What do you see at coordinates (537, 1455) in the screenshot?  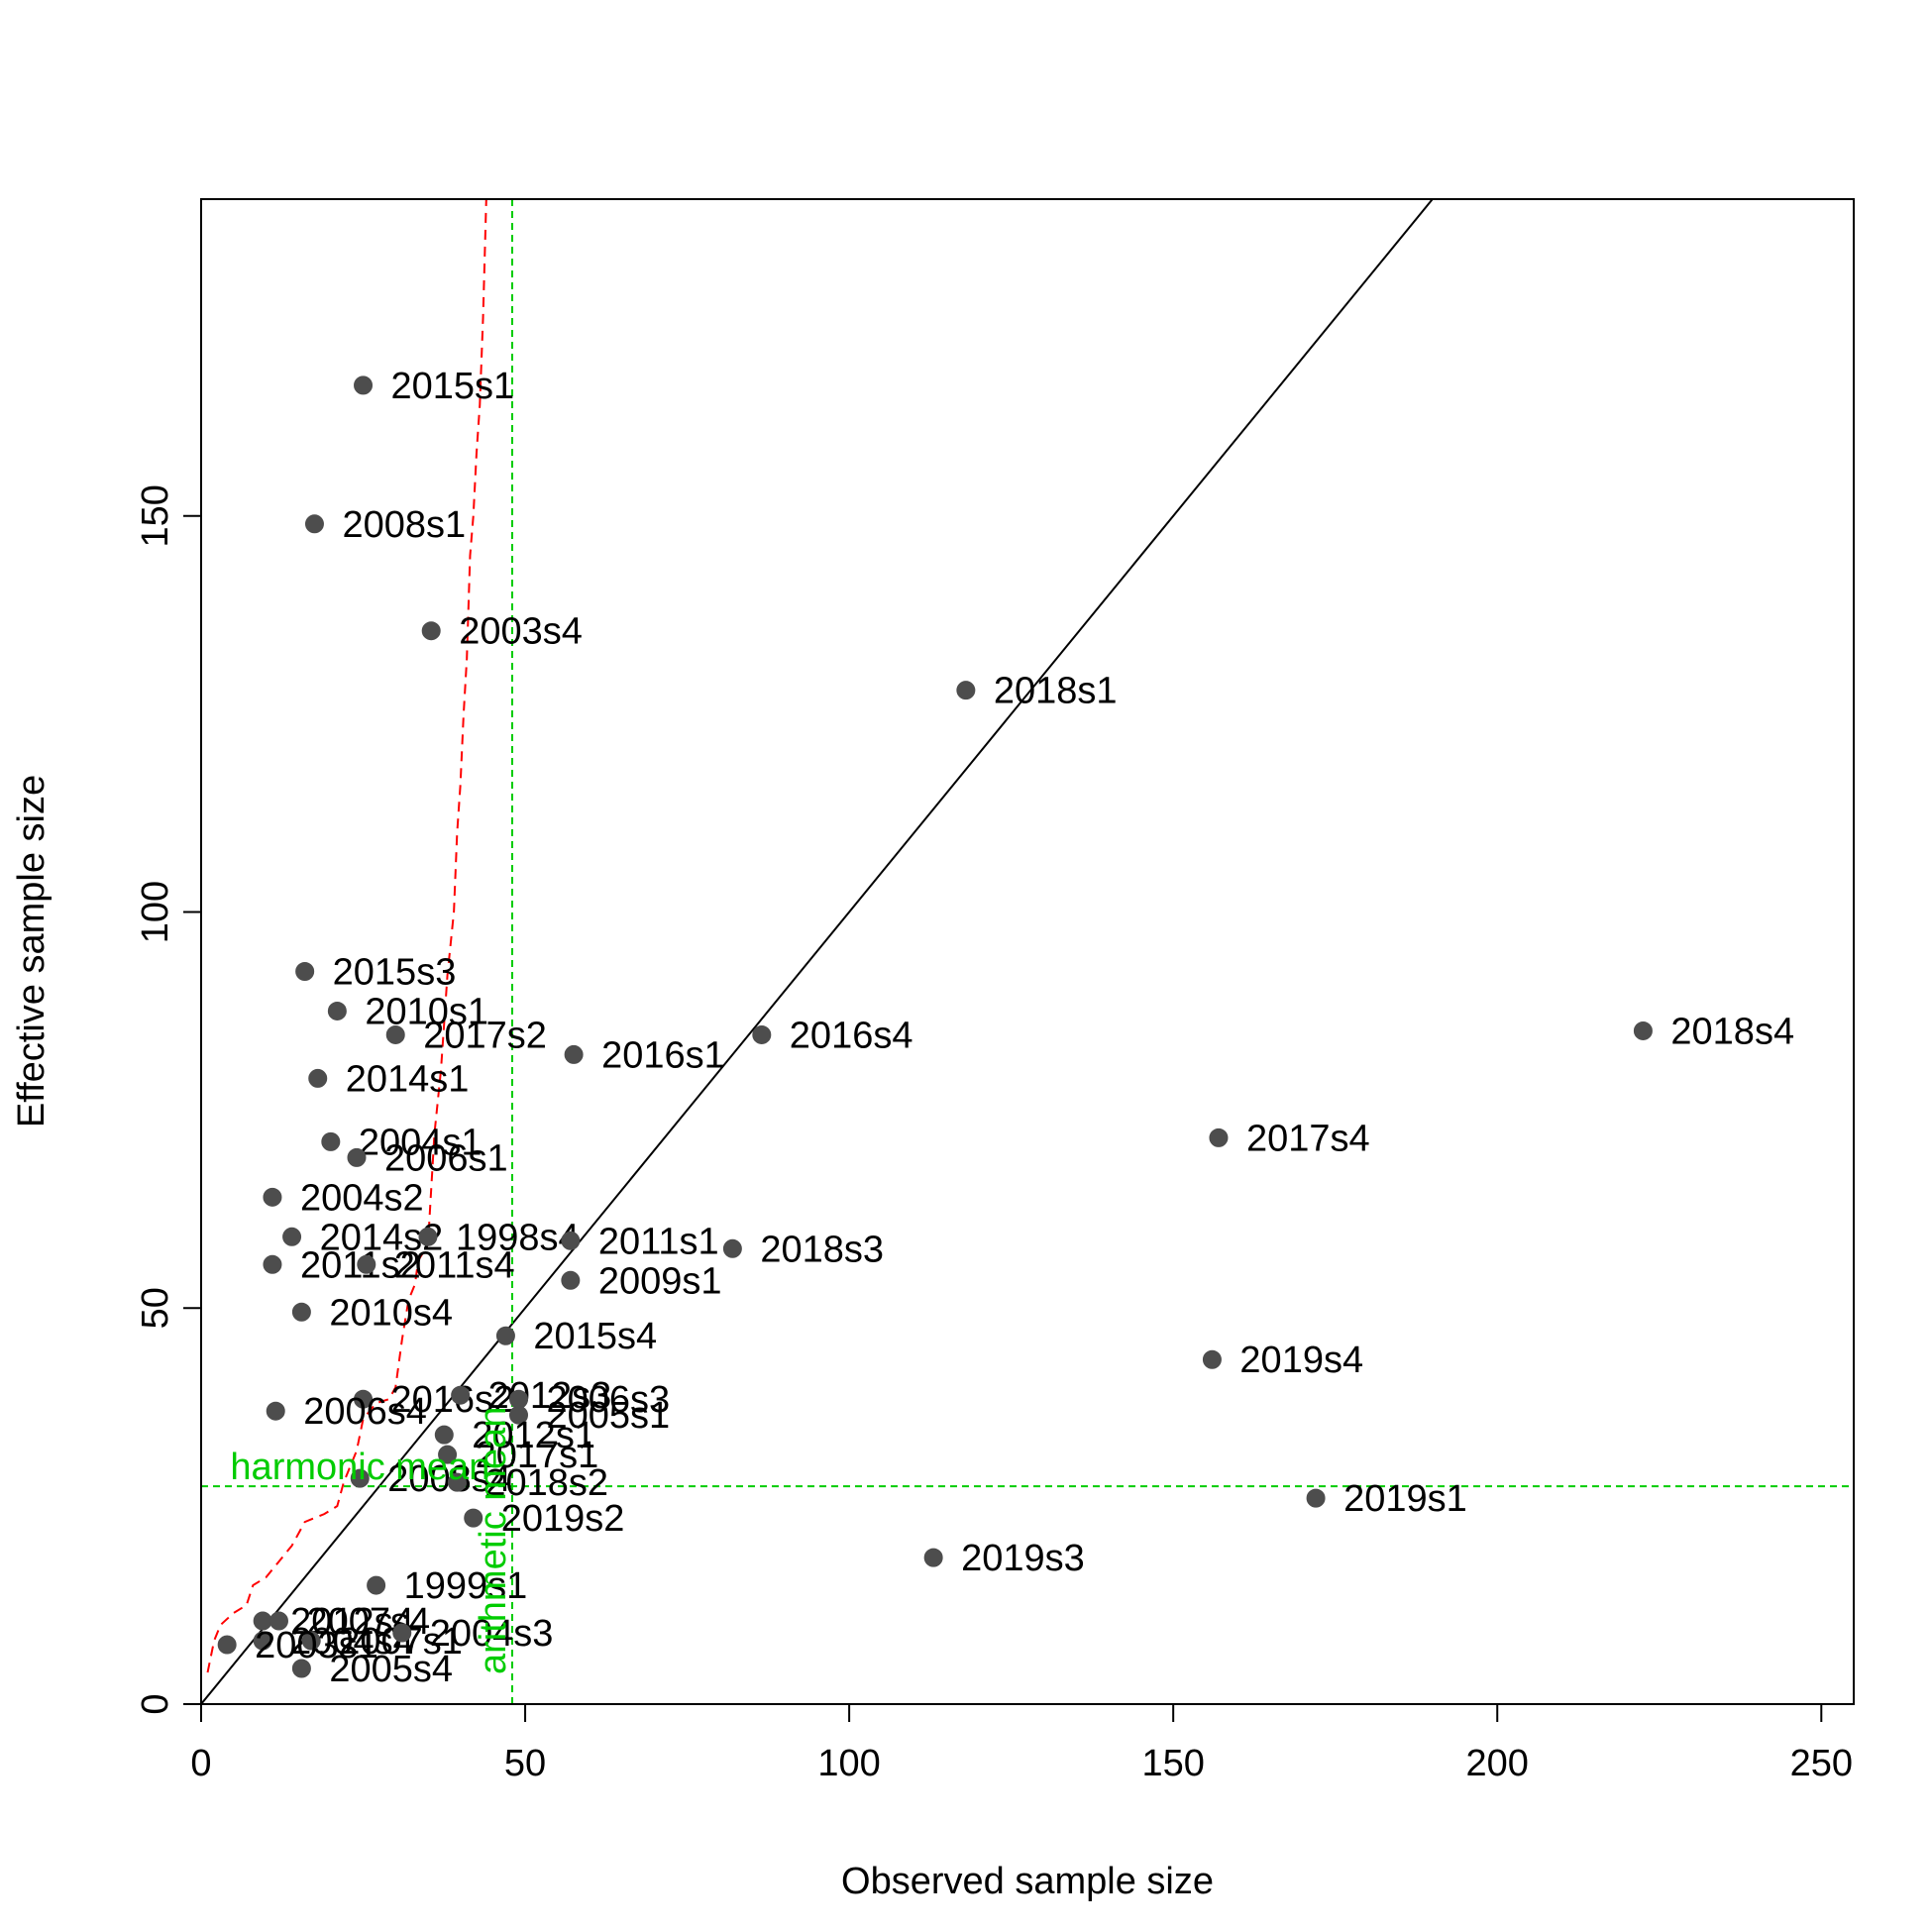 I see `data-point-label: 2017s1` at bounding box center [537, 1455].